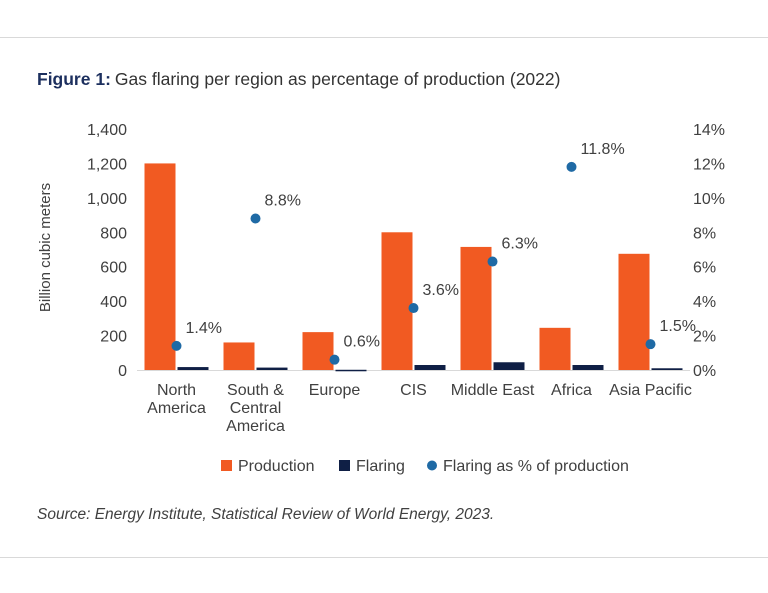  Describe the element at coordinates (520, 244) in the screenshot. I see `flaring-pct-label: 6.3%` at that location.